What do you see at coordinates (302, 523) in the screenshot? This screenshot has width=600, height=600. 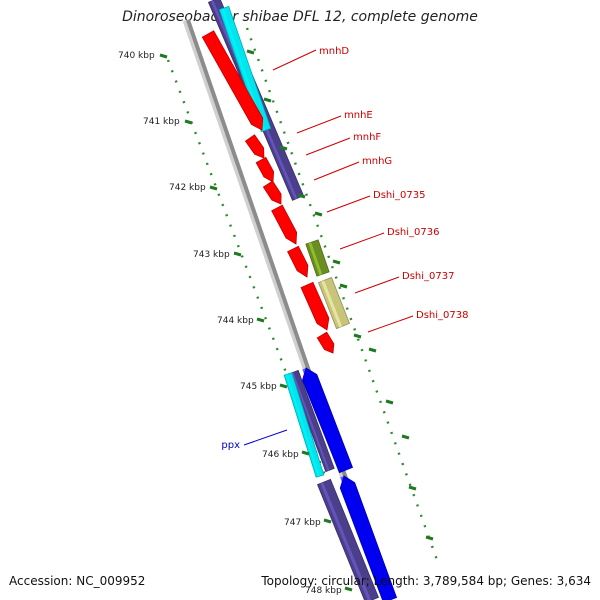 I see `scale-tick-label: 747 kbp` at bounding box center [302, 523].